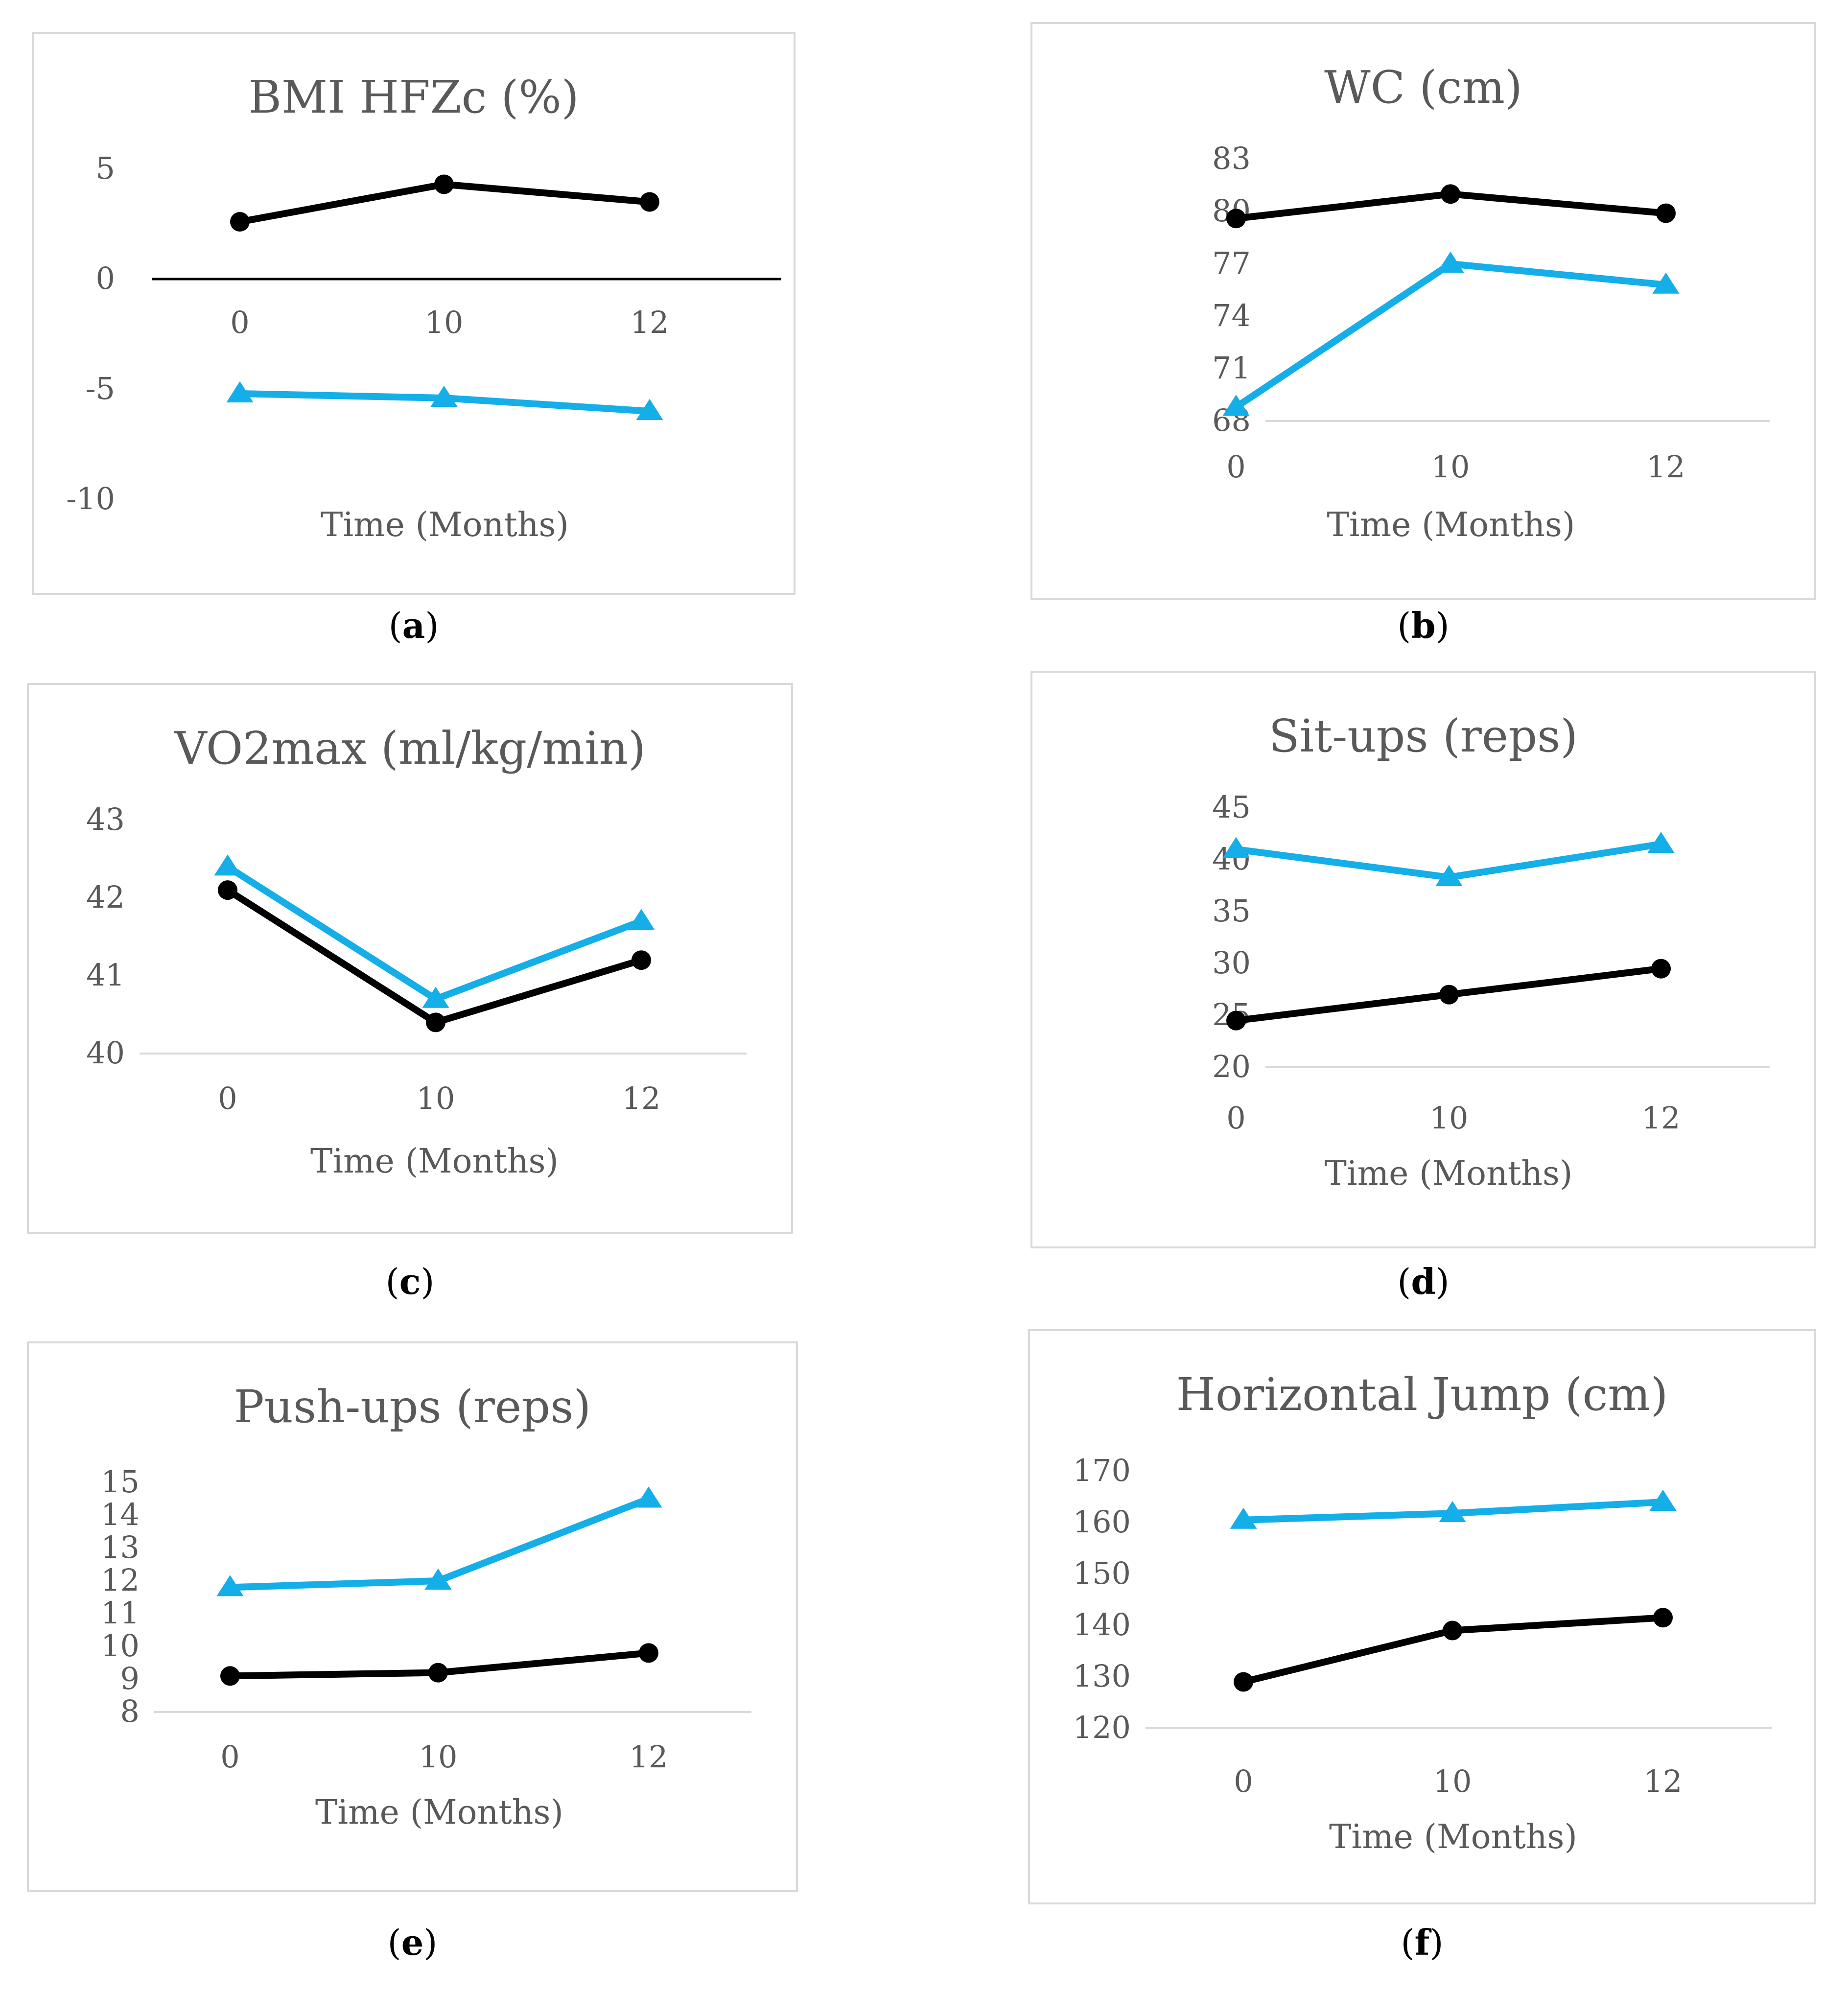  I want to click on y-tick-label: 15, so click(120, 1482).